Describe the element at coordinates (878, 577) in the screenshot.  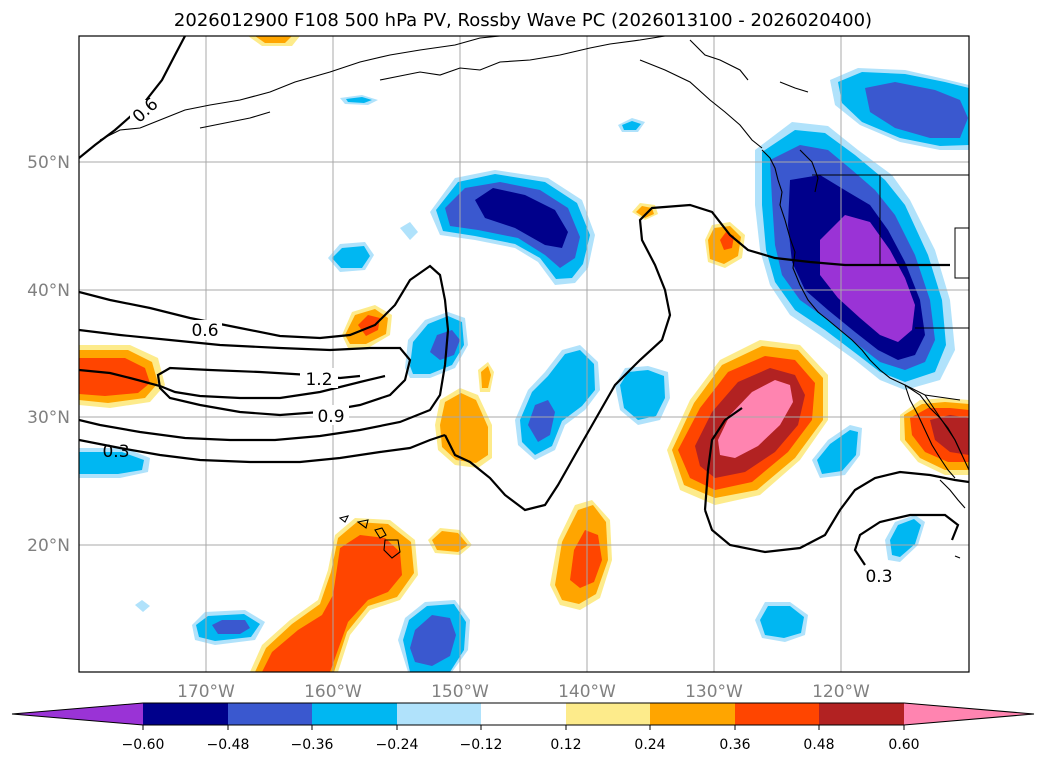
I see `contour-label-0-3-east: 0.3` at that location.